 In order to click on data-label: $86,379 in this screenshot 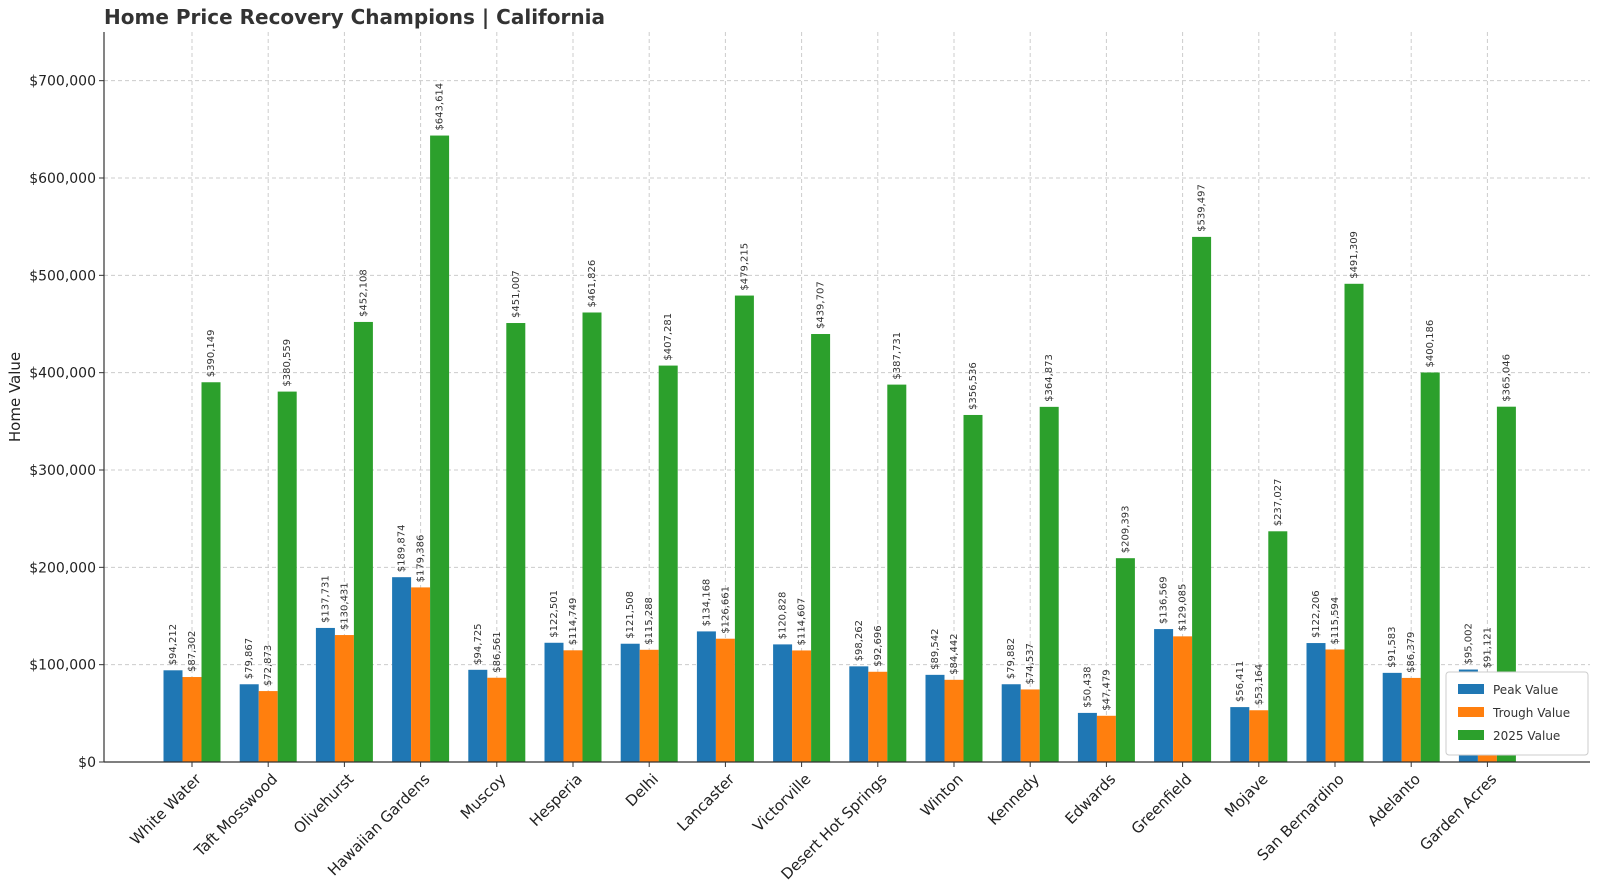, I will do `click(1411, 652)`.